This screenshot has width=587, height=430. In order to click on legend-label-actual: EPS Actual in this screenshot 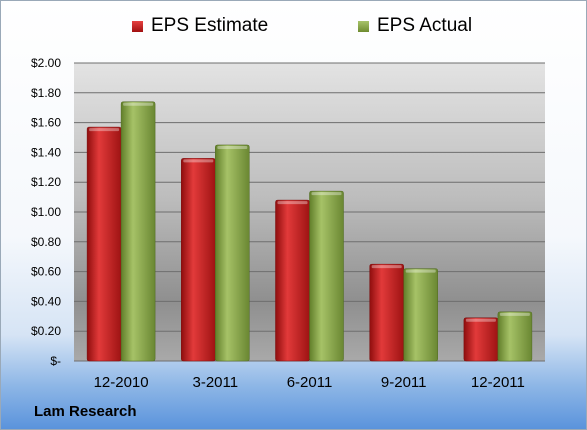, I will do `click(425, 25)`.